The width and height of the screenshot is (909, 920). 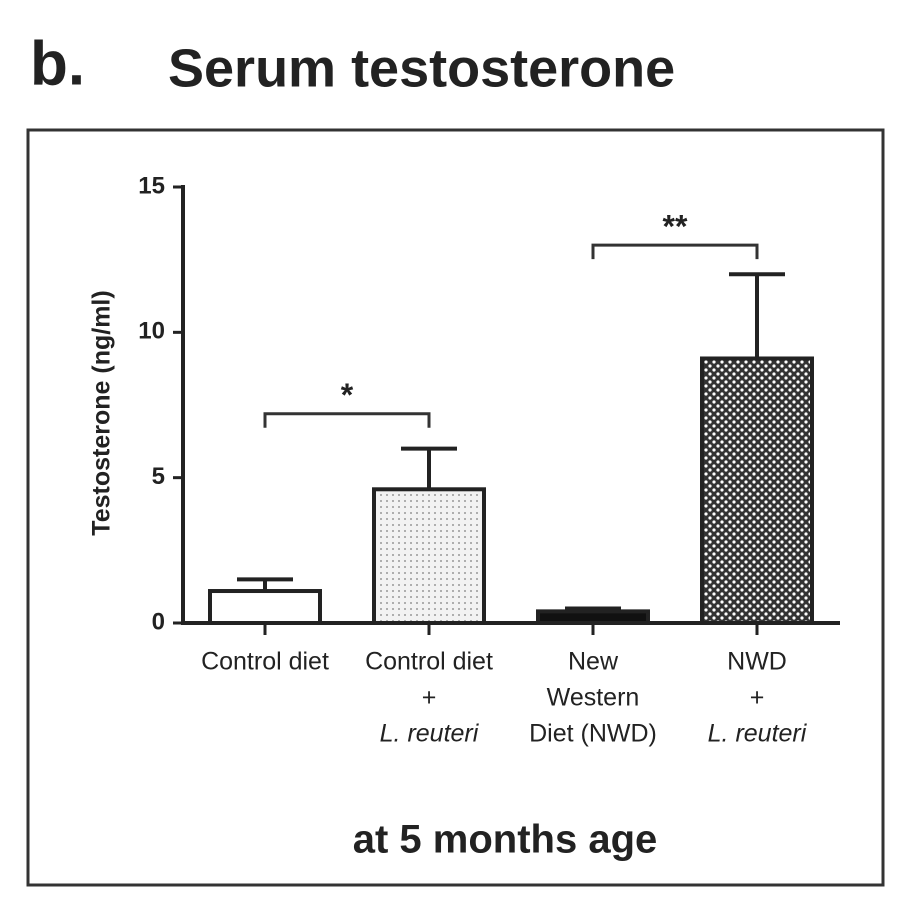 What do you see at coordinates (757, 662) in the screenshot?
I see `x-tick-label: NWD` at bounding box center [757, 662].